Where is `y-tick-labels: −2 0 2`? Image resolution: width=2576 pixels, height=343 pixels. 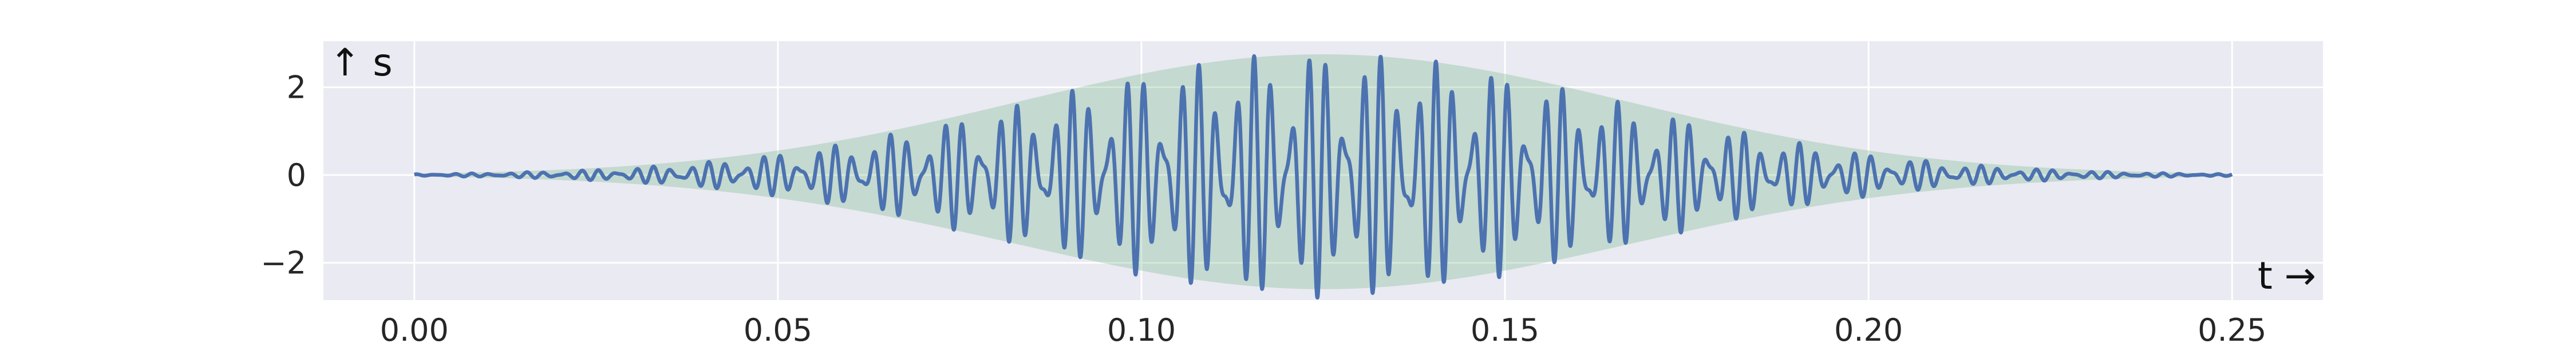 y-tick-labels: −2 0 2 is located at coordinates (283, 175).